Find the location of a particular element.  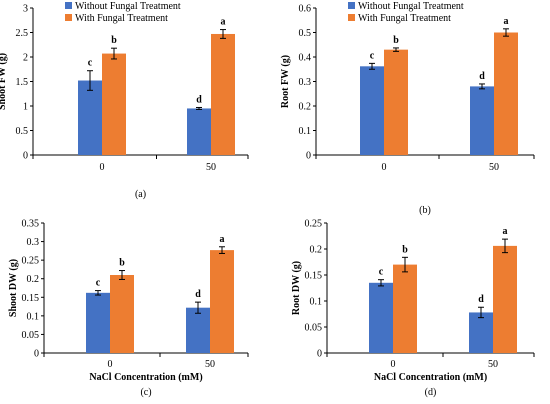

panel-label: (c) is located at coordinates (145, 392).